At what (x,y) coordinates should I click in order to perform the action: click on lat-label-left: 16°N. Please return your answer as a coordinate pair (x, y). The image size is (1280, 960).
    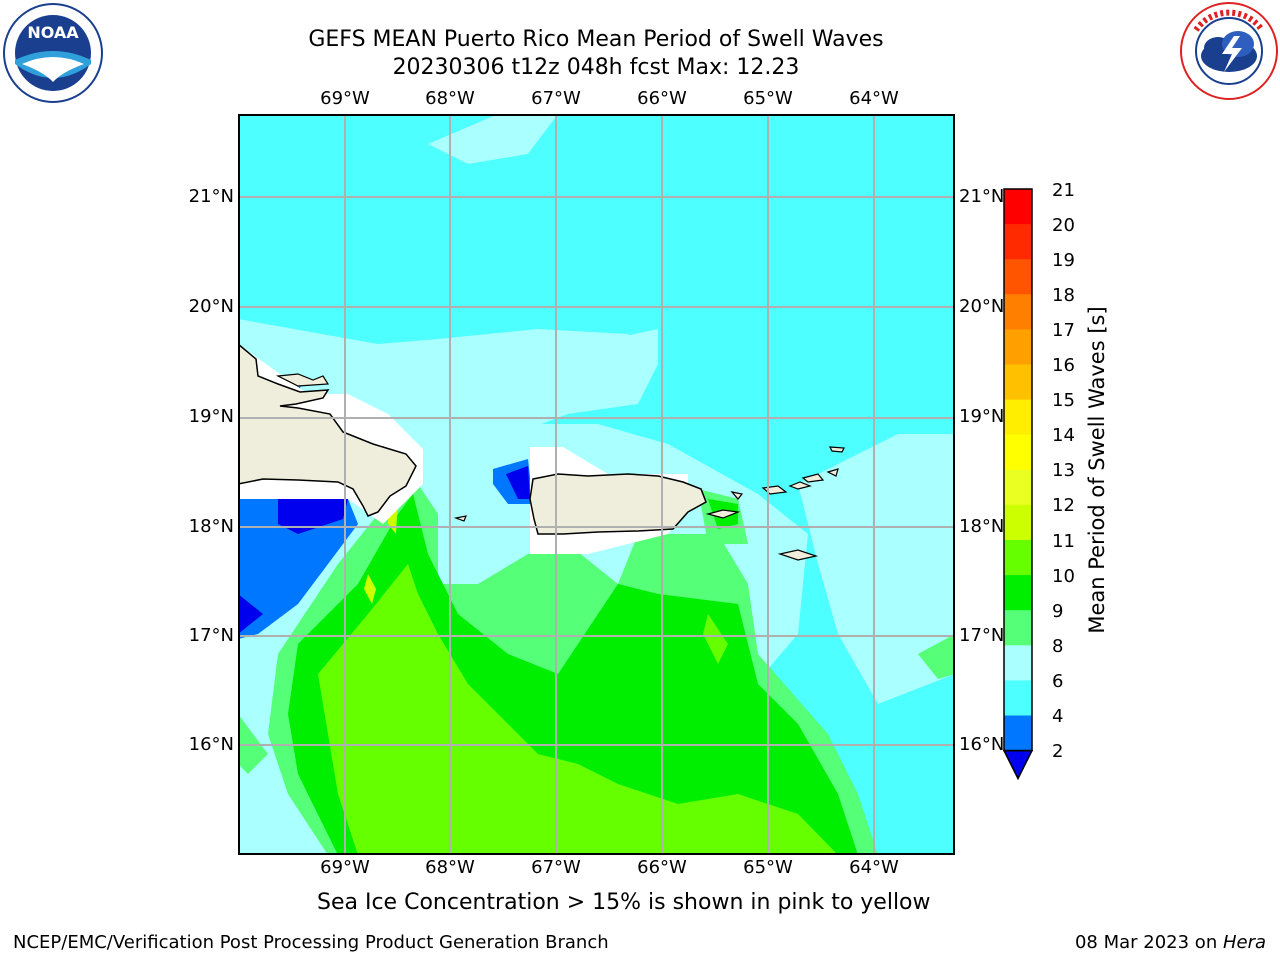
    Looking at the image, I should click on (211, 744).